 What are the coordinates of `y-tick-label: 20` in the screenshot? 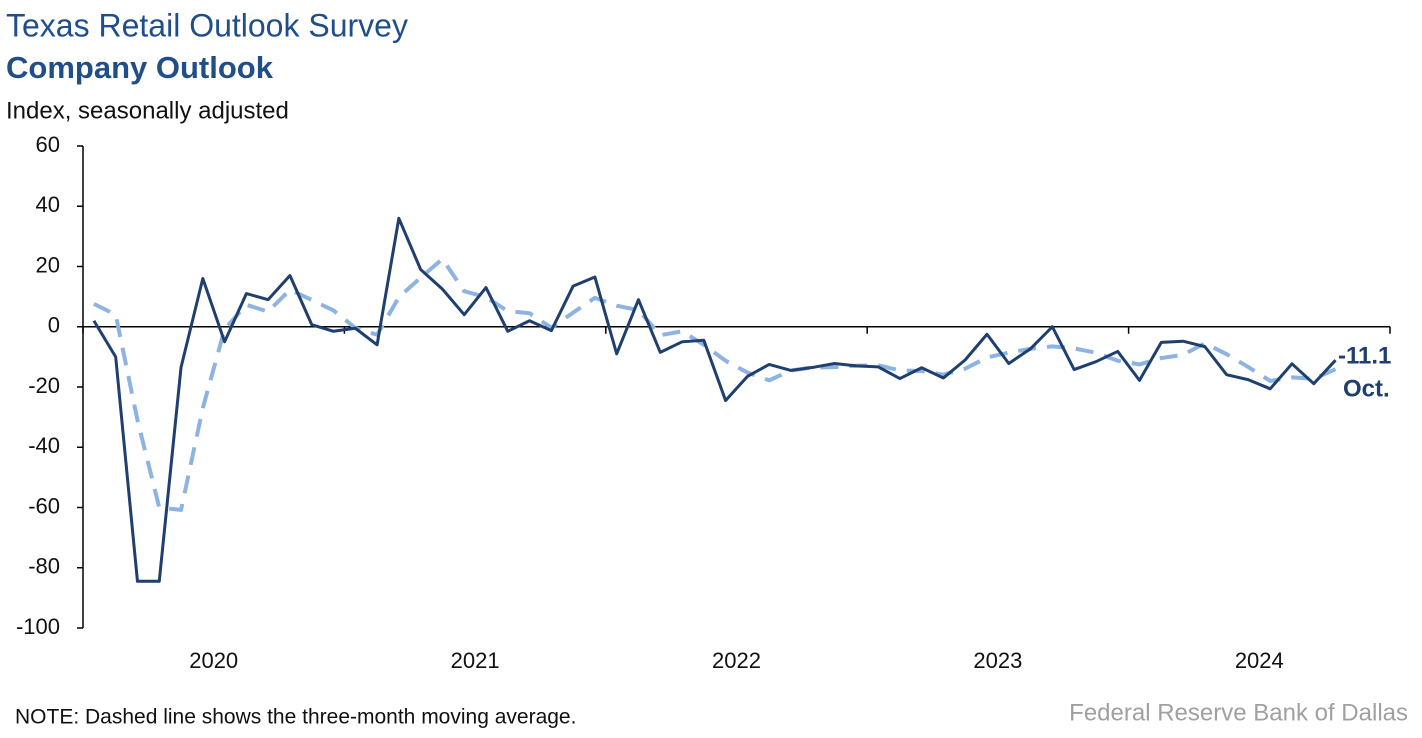 It's located at (48, 264).